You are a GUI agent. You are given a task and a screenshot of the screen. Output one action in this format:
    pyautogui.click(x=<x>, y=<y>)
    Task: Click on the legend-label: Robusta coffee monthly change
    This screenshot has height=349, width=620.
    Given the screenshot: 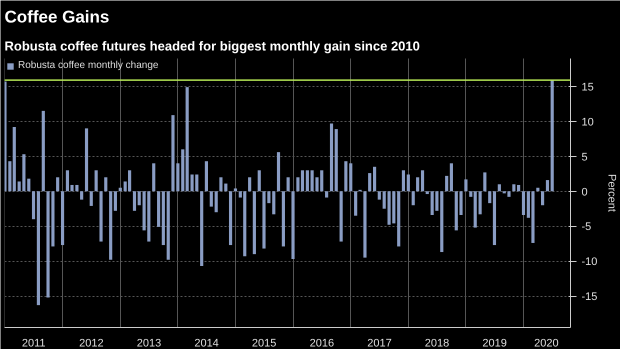 What is the action you would take?
    pyautogui.click(x=88, y=65)
    